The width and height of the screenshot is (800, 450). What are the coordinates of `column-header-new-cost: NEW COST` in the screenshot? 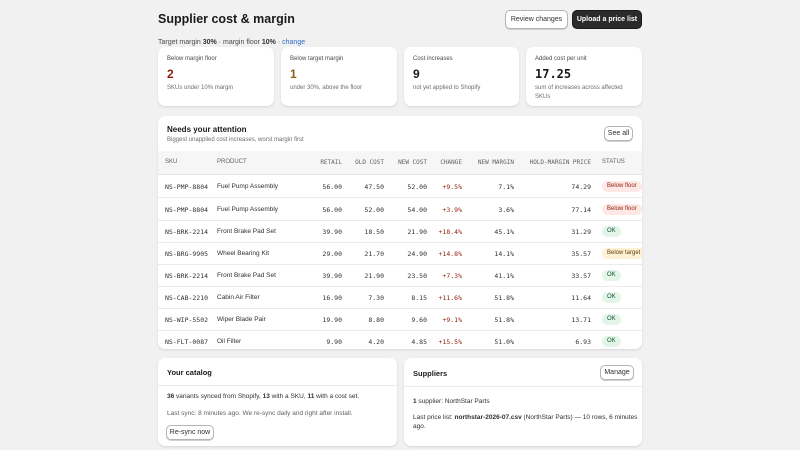 It's located at (412, 162).